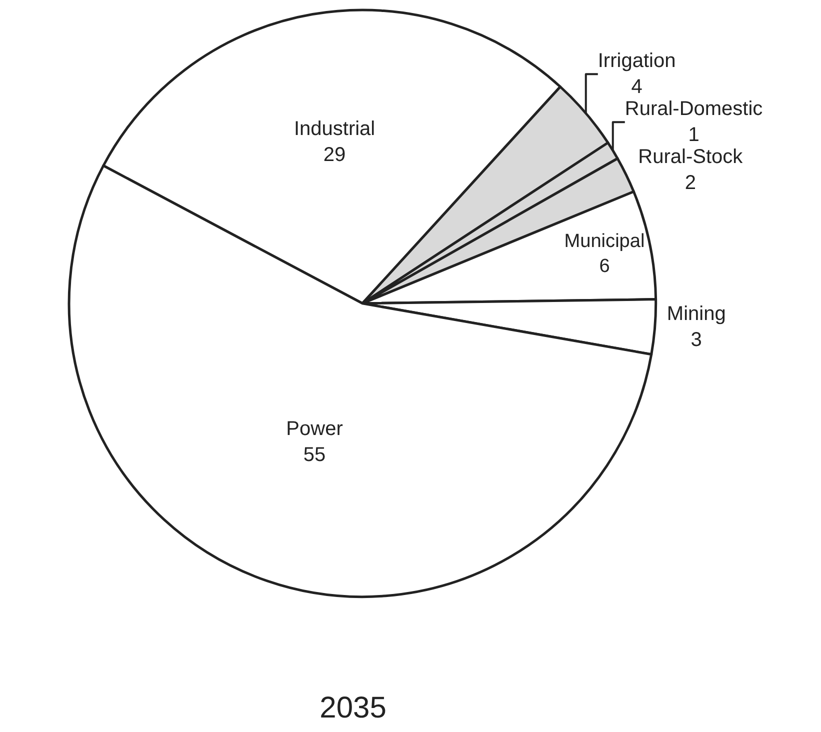 This screenshot has height=732, width=821. I want to click on slice-label: Industrial, so click(335, 129).